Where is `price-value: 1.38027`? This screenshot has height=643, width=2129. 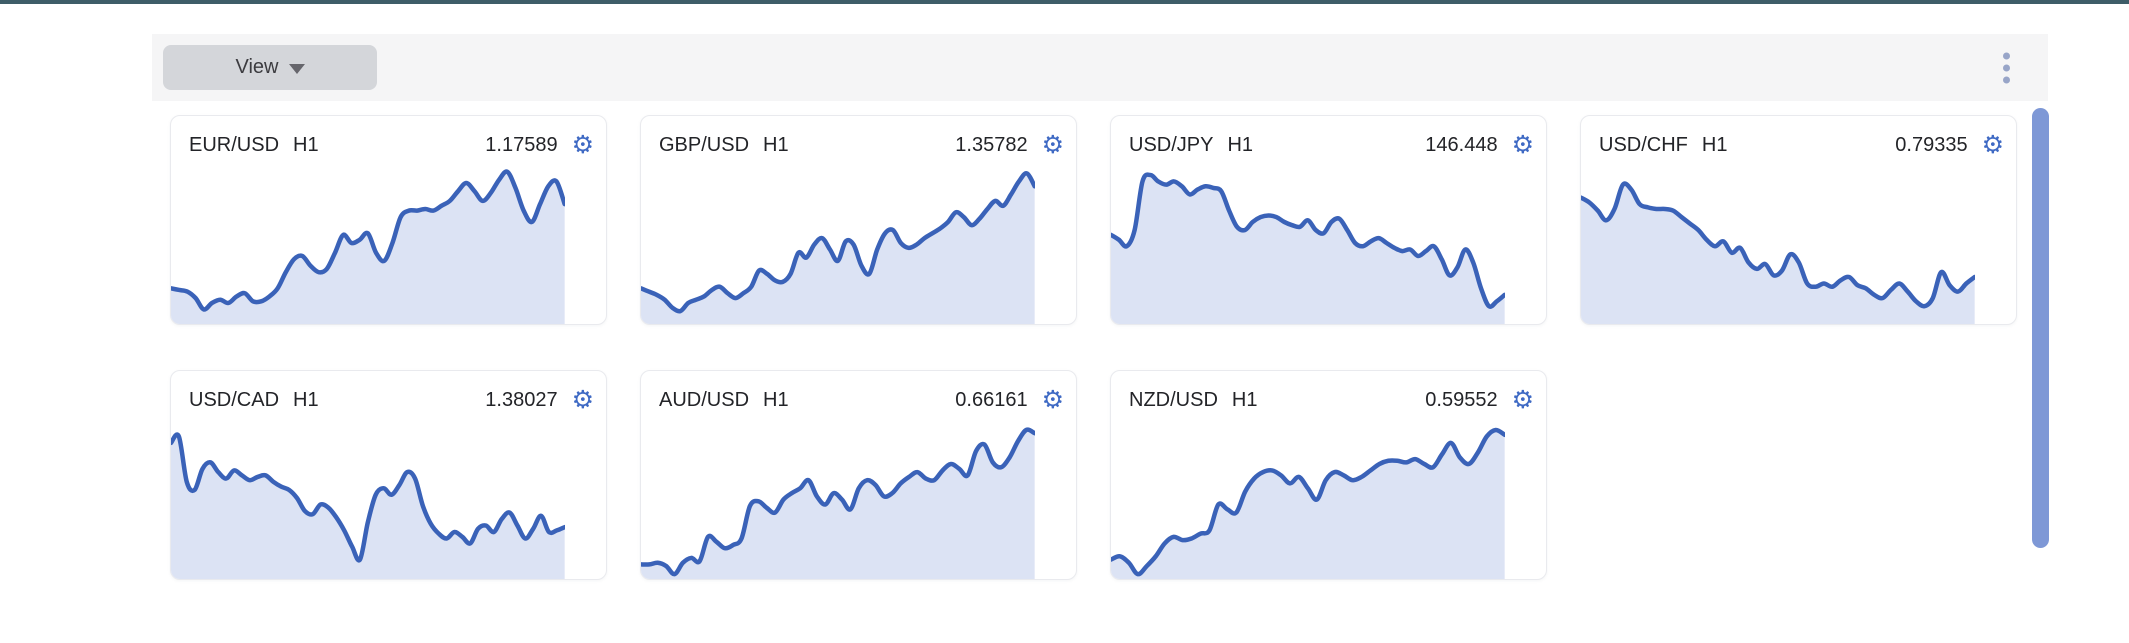 price-value: 1.38027 is located at coordinates (521, 399).